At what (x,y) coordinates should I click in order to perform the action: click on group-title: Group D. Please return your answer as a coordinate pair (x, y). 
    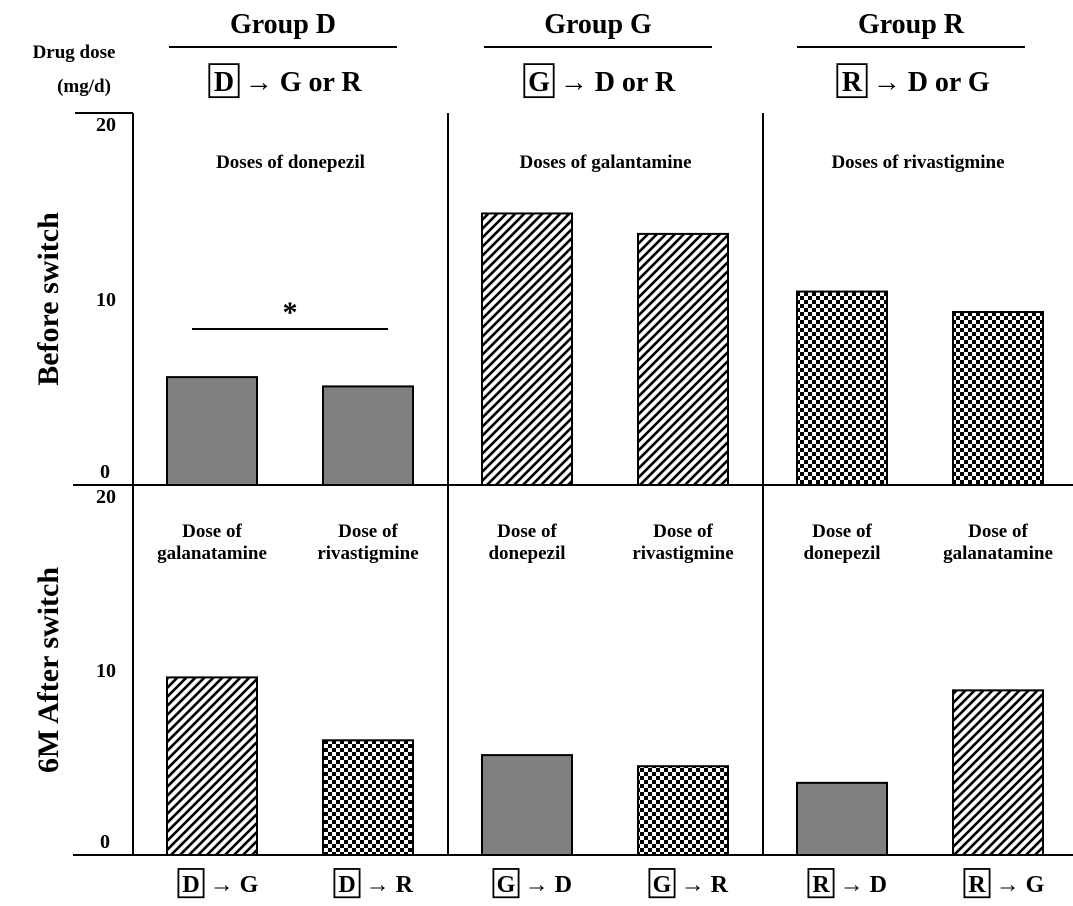
    Looking at the image, I should click on (283, 24).